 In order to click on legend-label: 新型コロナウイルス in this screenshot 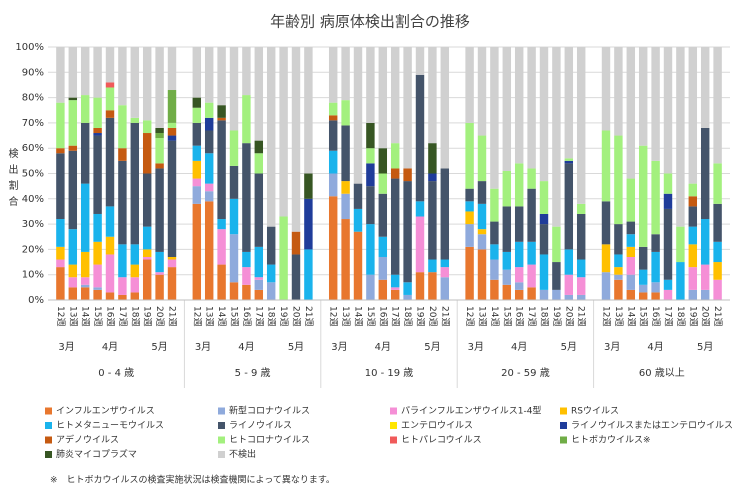, I will do `click(269, 411)`.